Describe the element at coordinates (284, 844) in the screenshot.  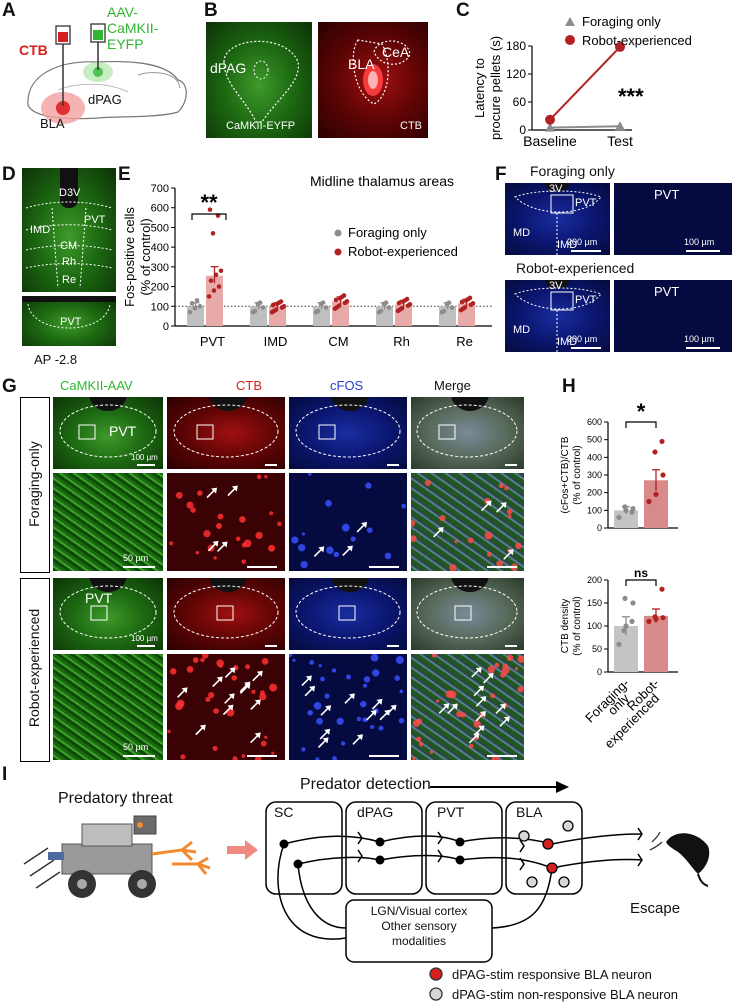
I see `neuron-soma` at that location.